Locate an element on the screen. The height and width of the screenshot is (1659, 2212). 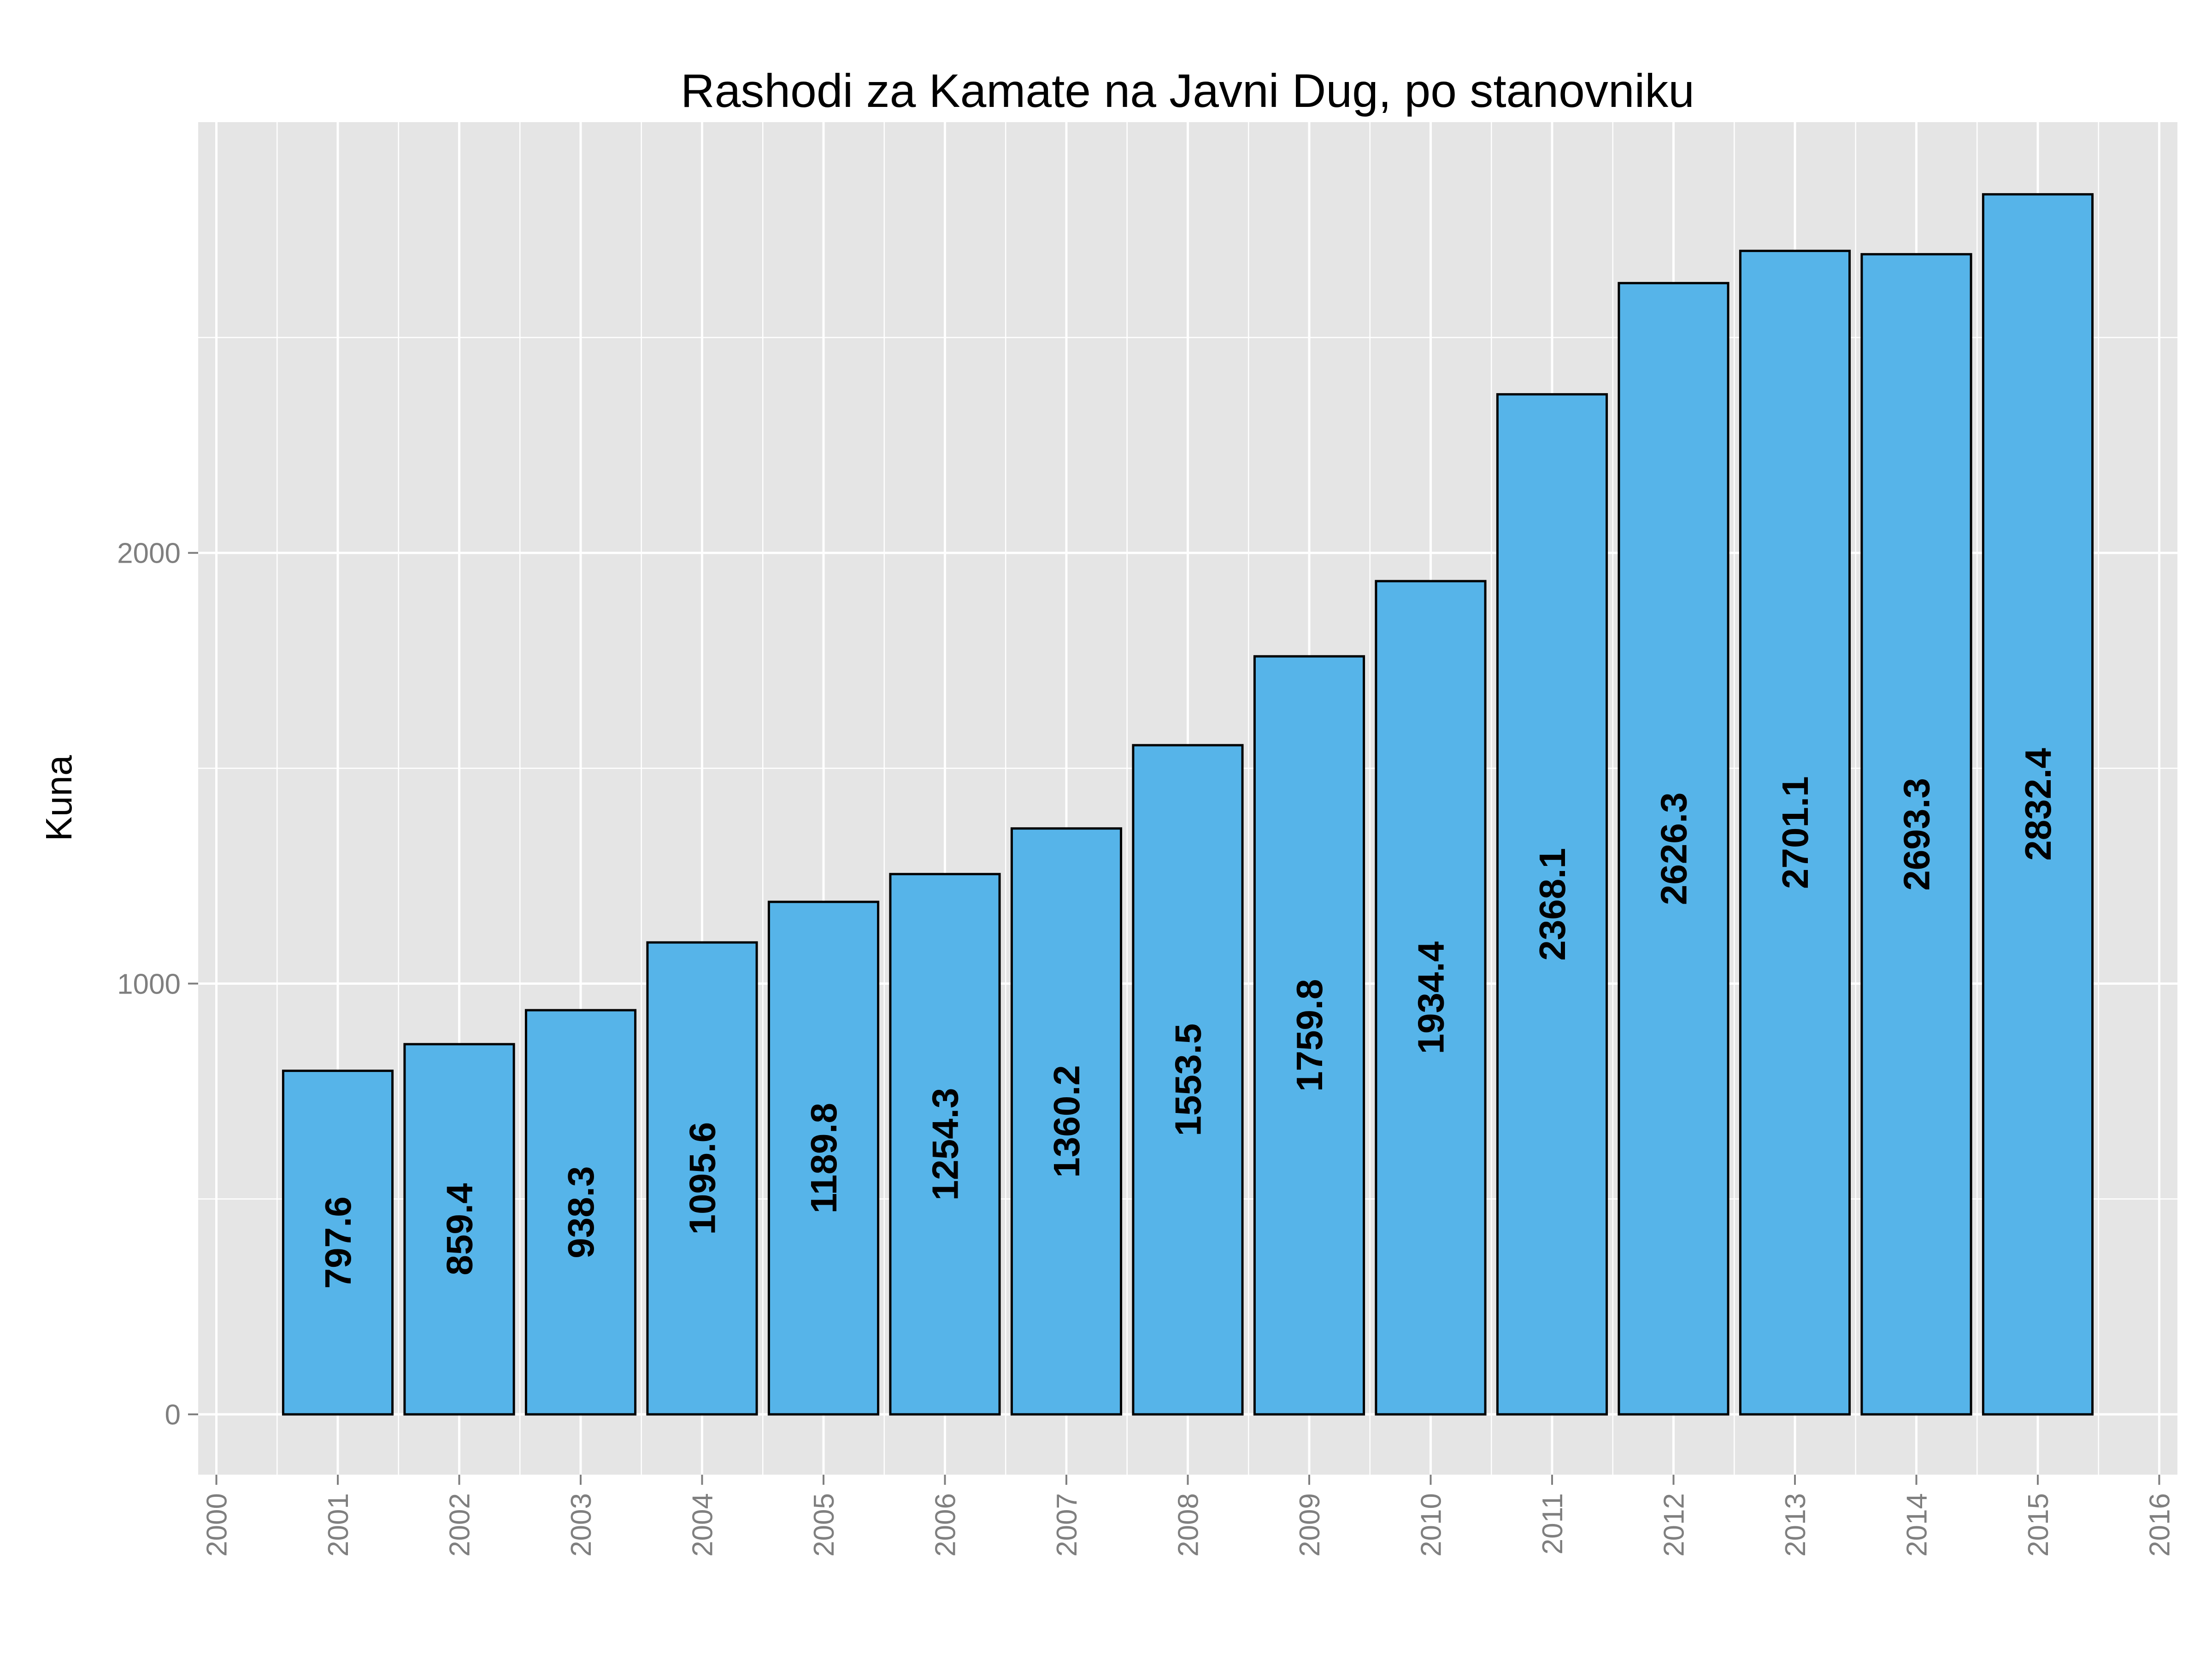
x-tick-label: 2016 is located at coordinates (2160, 1525).